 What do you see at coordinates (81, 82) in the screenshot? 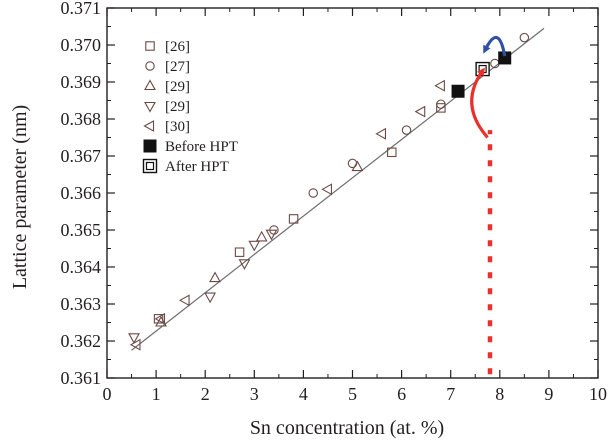
I see `y-tick-label: 0.369` at bounding box center [81, 82].